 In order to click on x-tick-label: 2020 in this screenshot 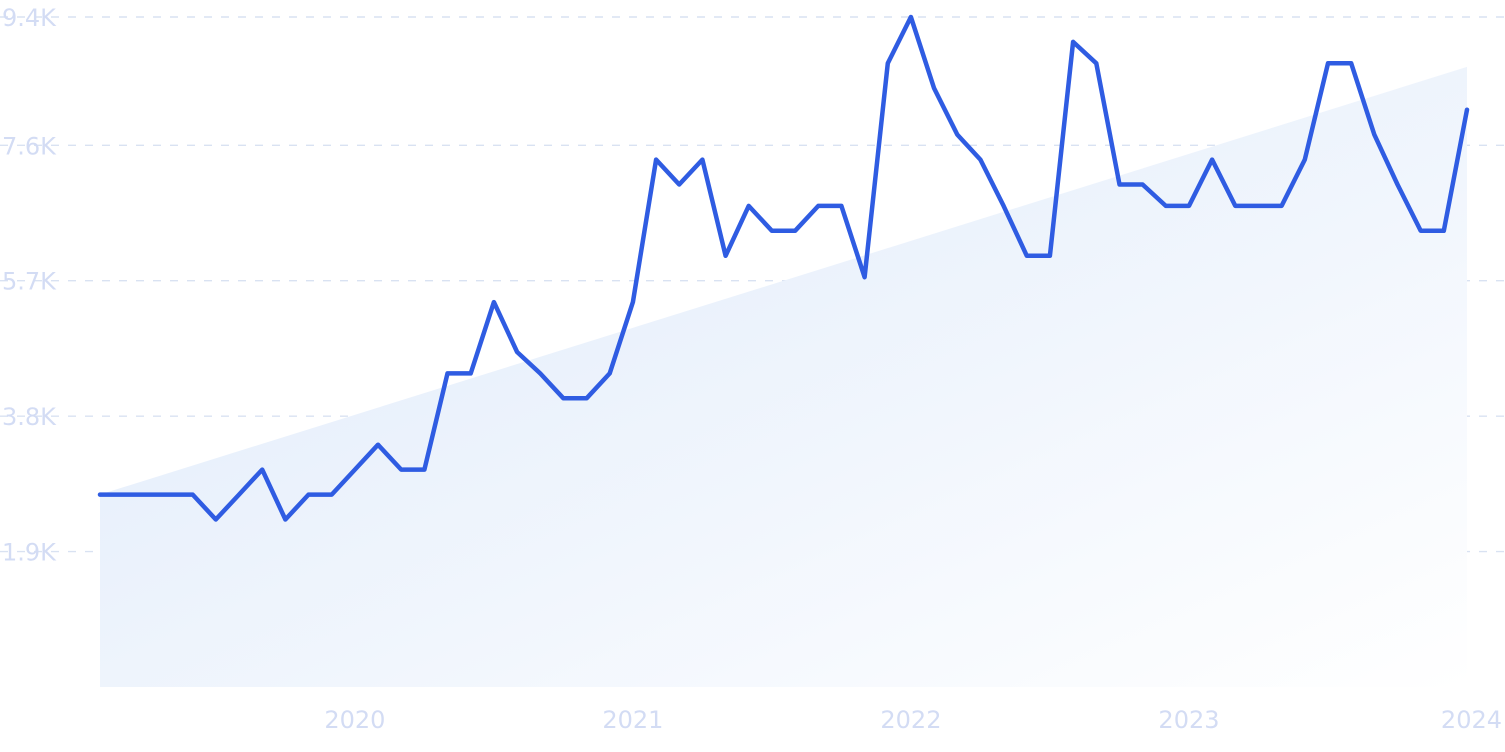, I will do `click(354, 720)`.